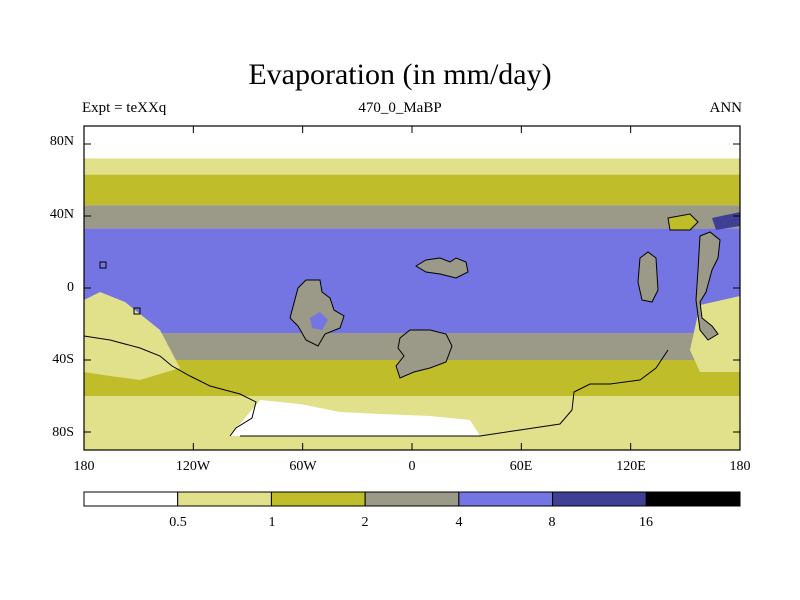 This screenshot has width=800, height=600. I want to click on time-label: 470_0_MaBP, so click(400, 108).